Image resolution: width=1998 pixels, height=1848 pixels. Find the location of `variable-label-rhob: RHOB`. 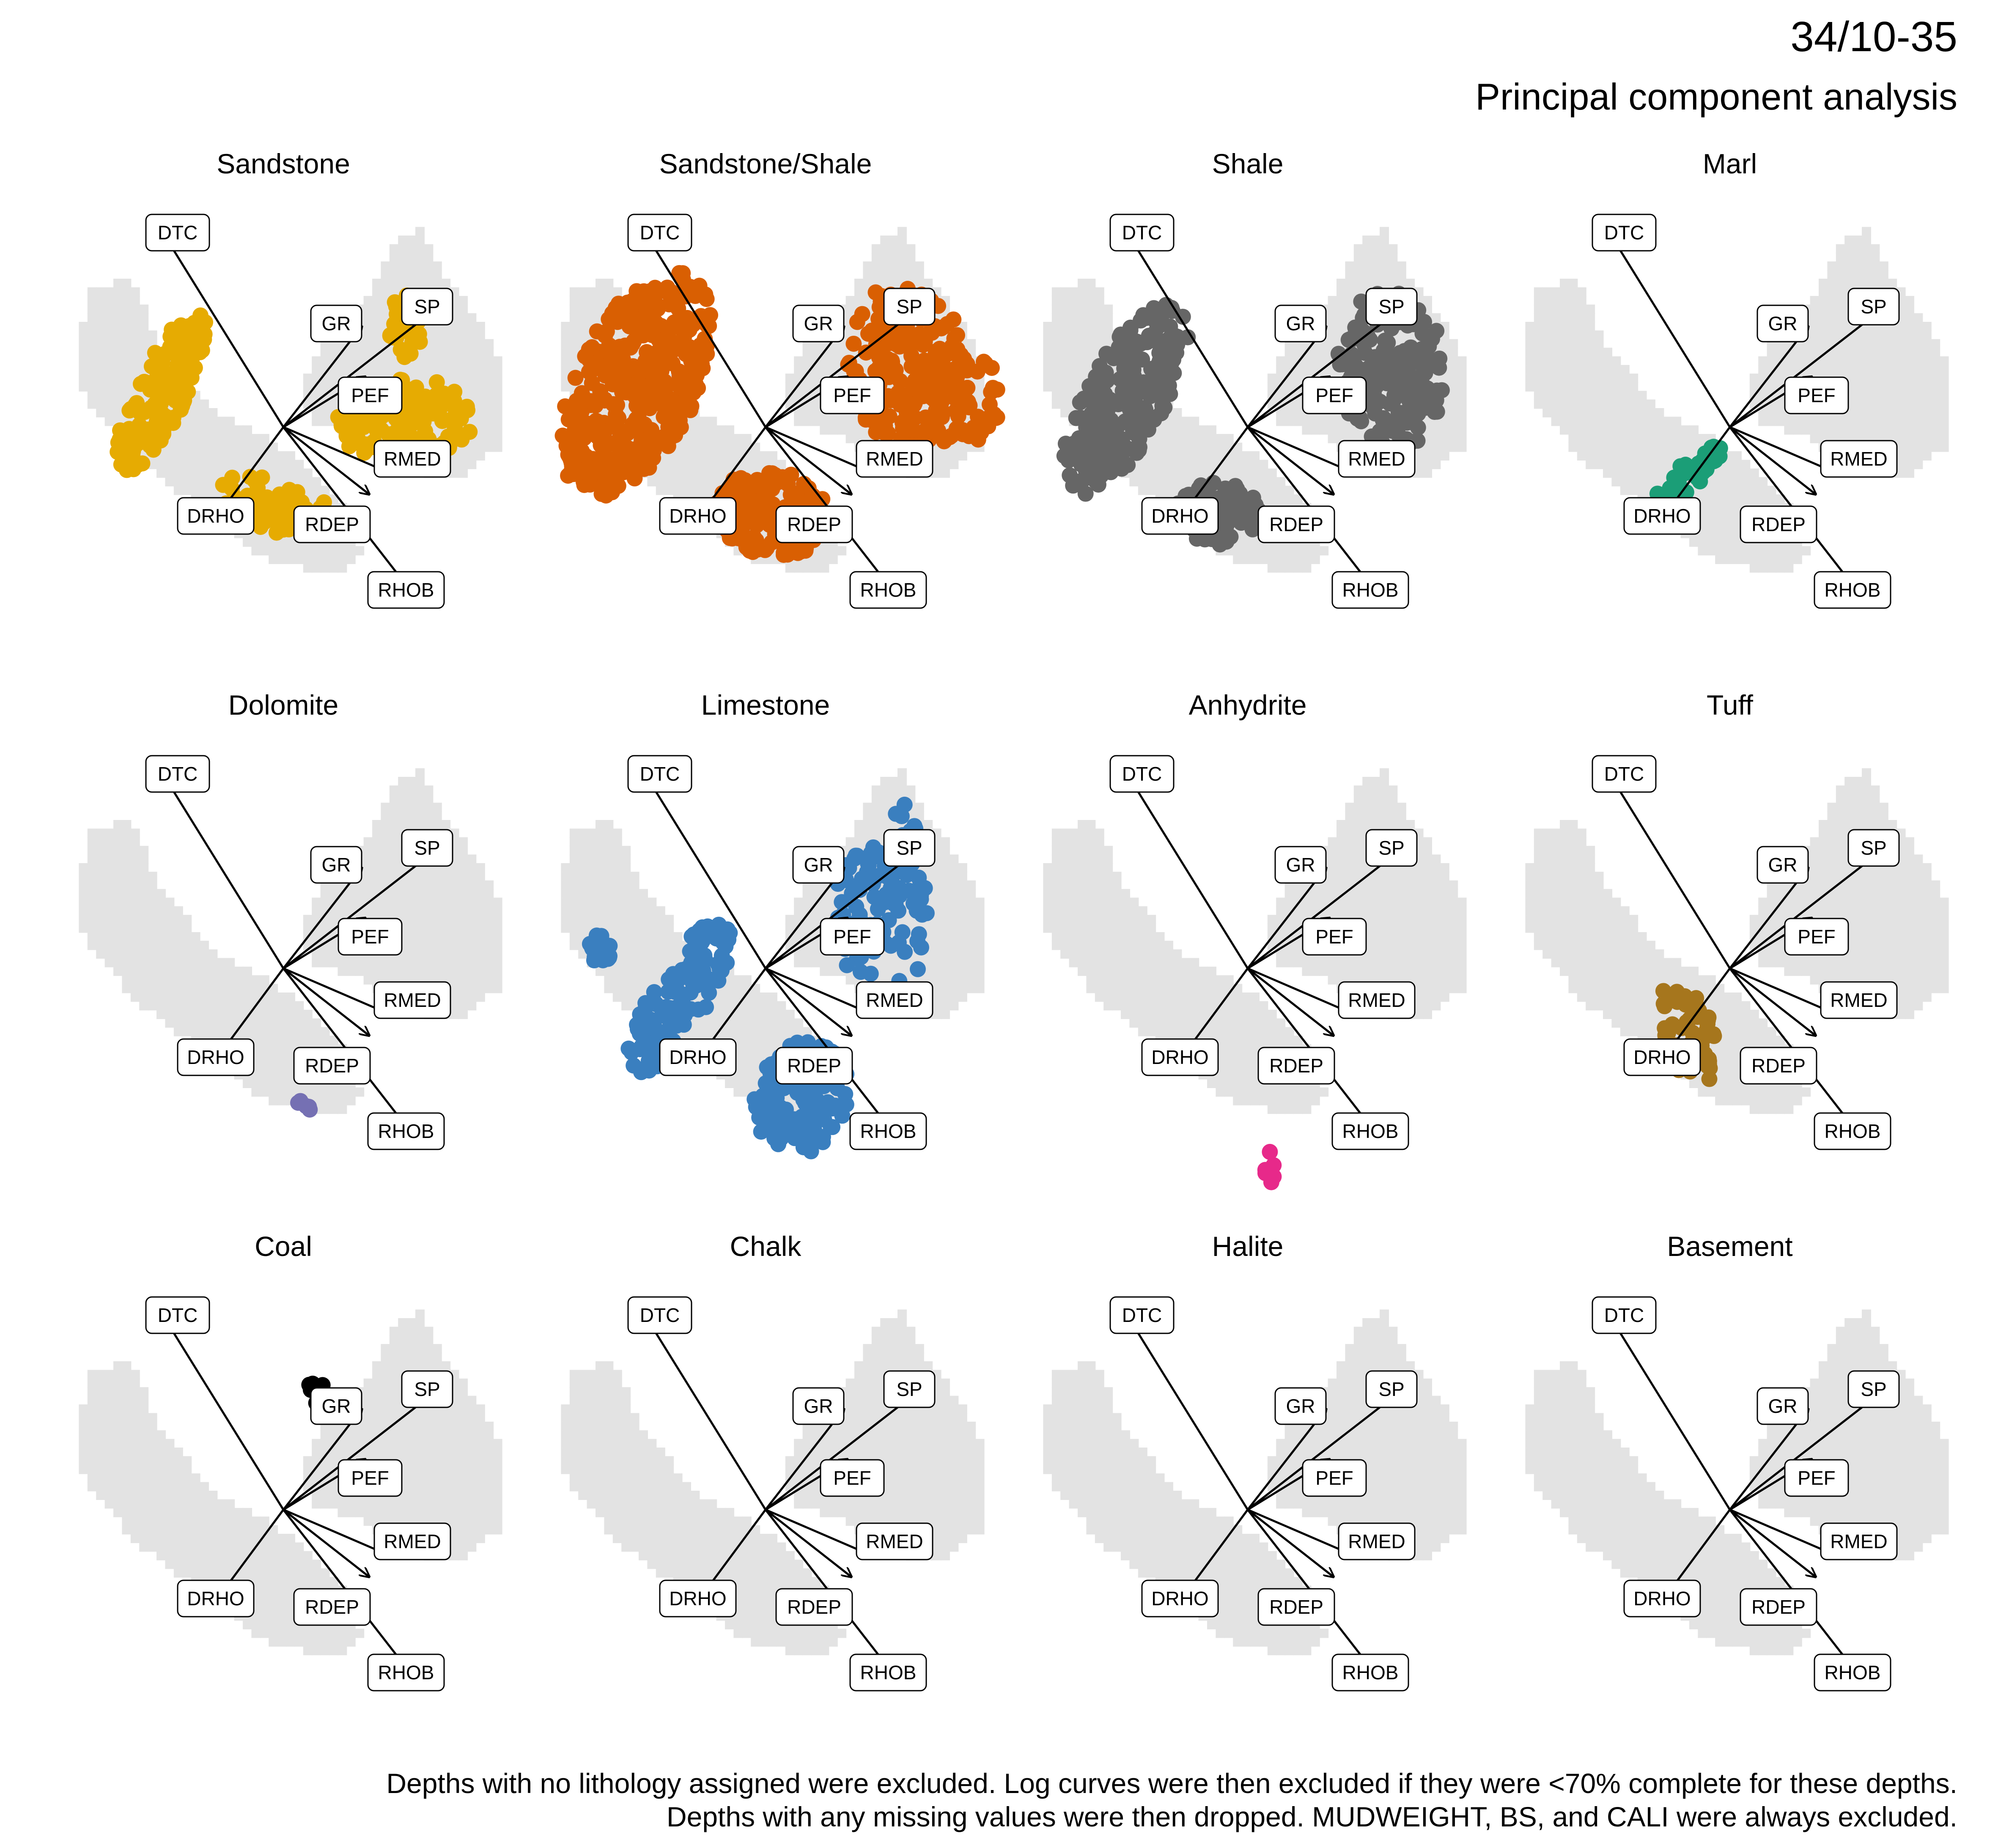

variable-label-rhob: RHOB is located at coordinates (888, 590).